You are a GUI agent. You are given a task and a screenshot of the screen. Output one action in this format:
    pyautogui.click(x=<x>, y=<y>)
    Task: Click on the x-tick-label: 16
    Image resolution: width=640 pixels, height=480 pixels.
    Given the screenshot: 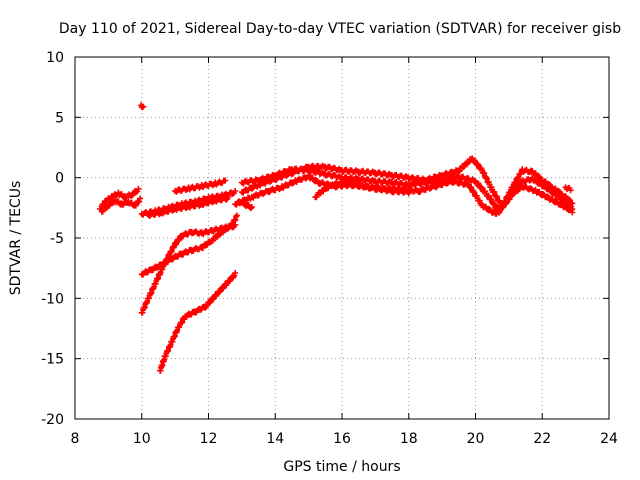 What is the action you would take?
    pyautogui.click(x=342, y=439)
    